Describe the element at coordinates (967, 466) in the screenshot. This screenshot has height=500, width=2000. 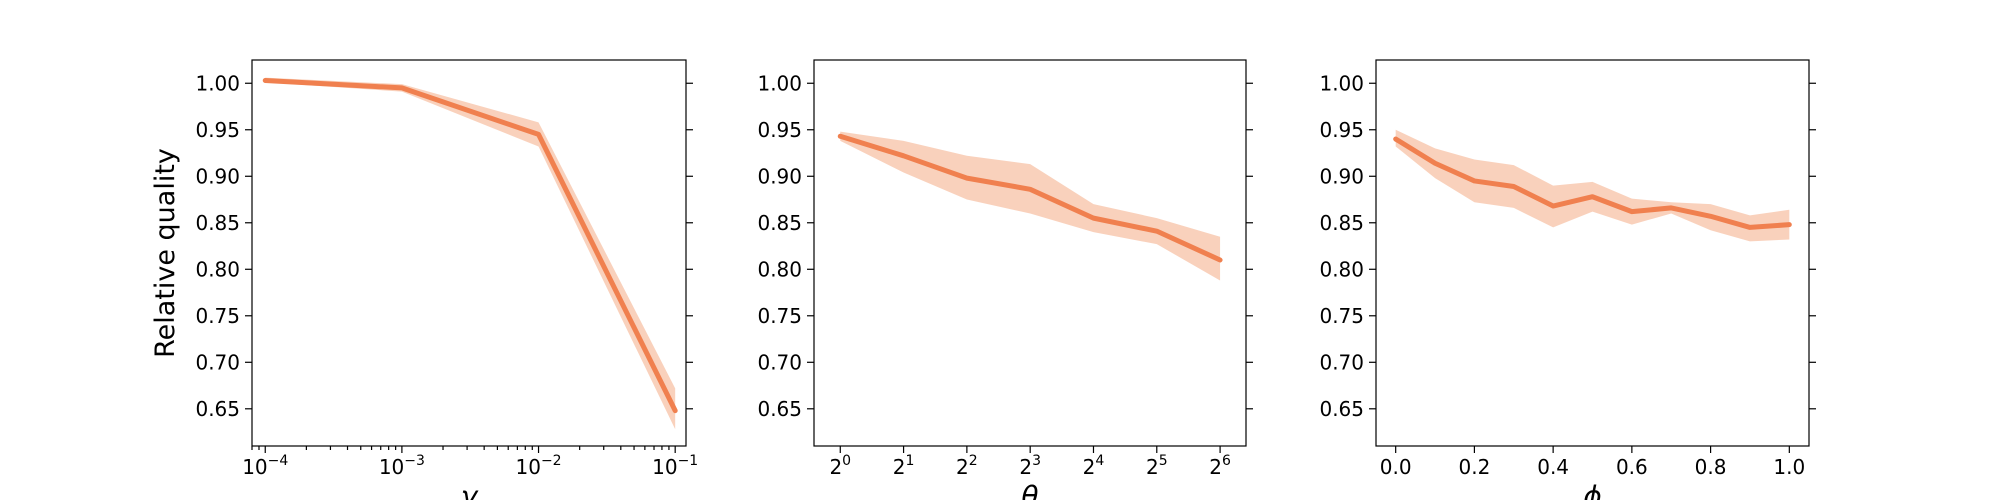
I see `x-tick-label: 22` at that location.